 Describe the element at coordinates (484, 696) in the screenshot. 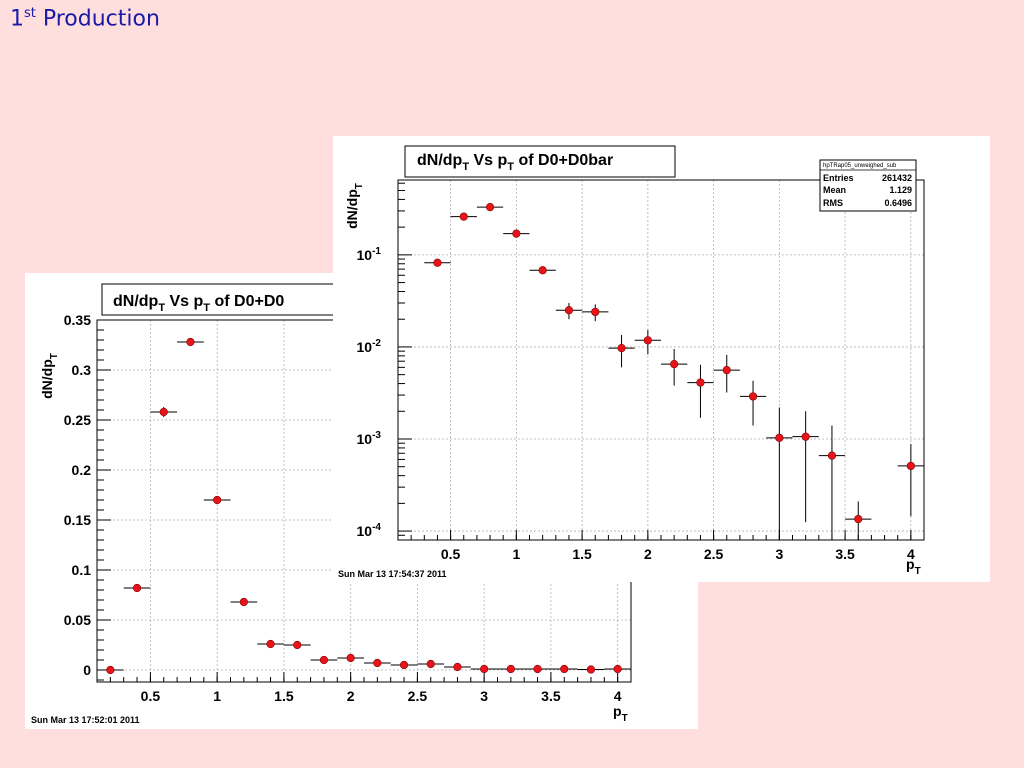

I see `x-tick-label: 3` at that location.